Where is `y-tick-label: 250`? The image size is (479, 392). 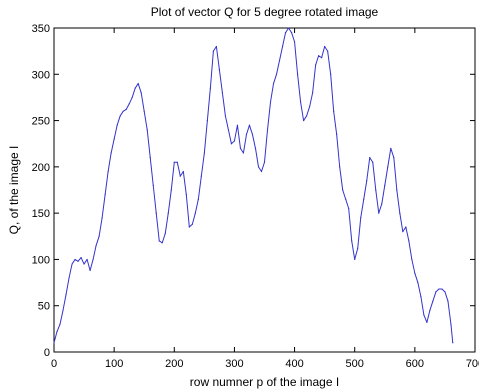
y-tick-label: 250 is located at coordinates (41, 122).